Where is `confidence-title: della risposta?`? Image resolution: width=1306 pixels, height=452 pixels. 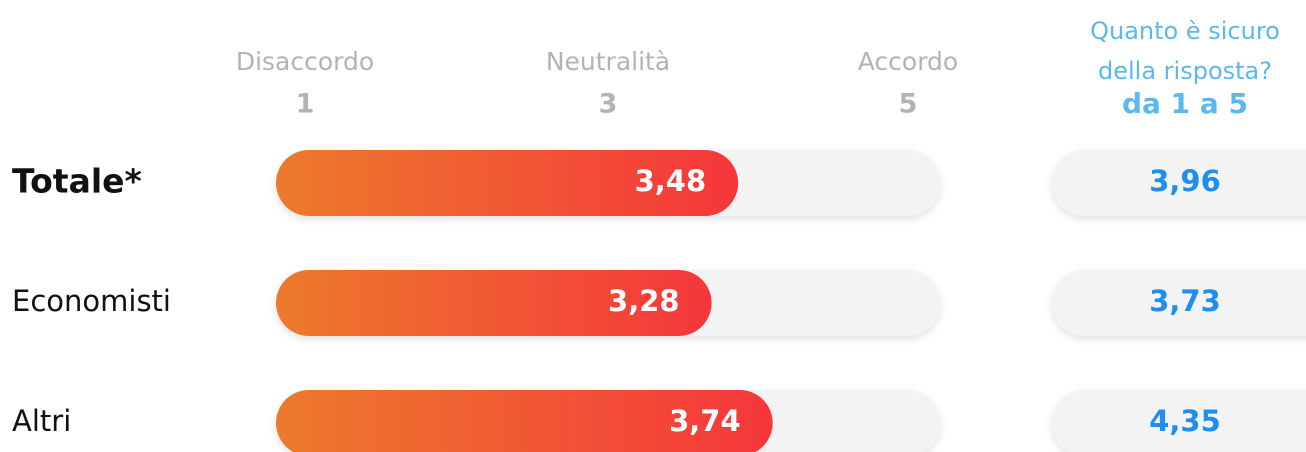
confidence-title: della risposta? is located at coordinates (1185, 71).